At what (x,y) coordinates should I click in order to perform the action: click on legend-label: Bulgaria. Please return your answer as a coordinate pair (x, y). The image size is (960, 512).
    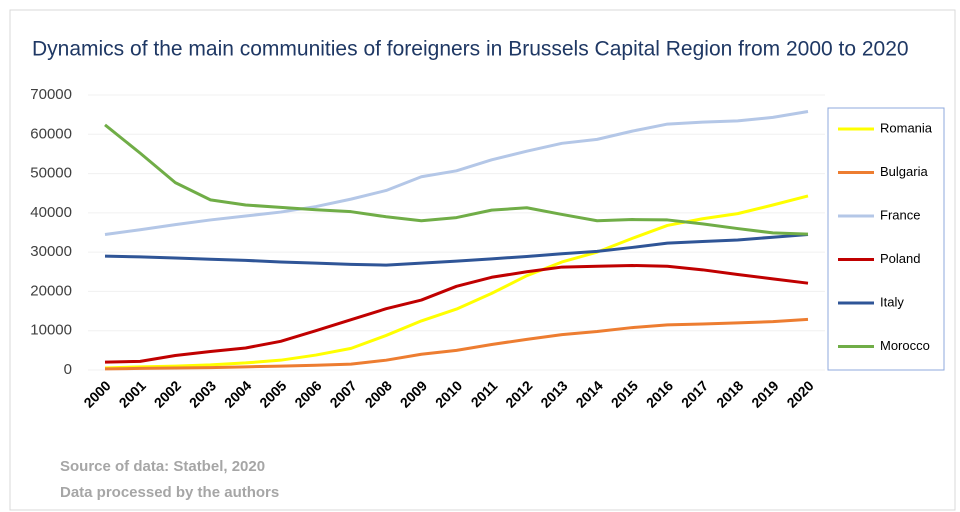
    Looking at the image, I should click on (904, 171).